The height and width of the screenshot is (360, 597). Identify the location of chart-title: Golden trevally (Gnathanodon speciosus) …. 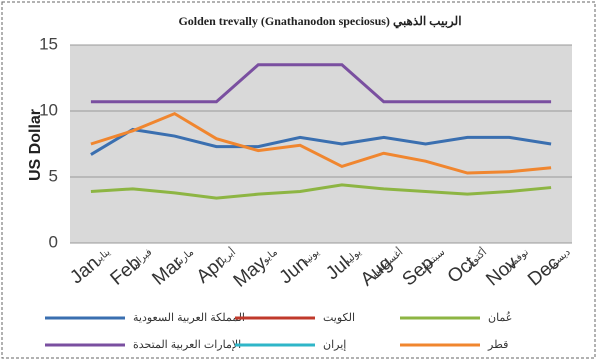
(319, 21).